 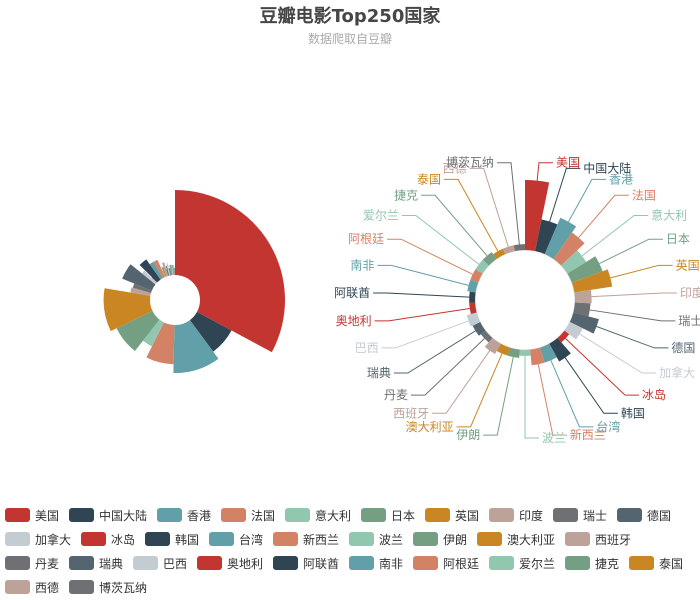 I want to click on legend-item-23: 阿联酋, so click(x=306, y=563).